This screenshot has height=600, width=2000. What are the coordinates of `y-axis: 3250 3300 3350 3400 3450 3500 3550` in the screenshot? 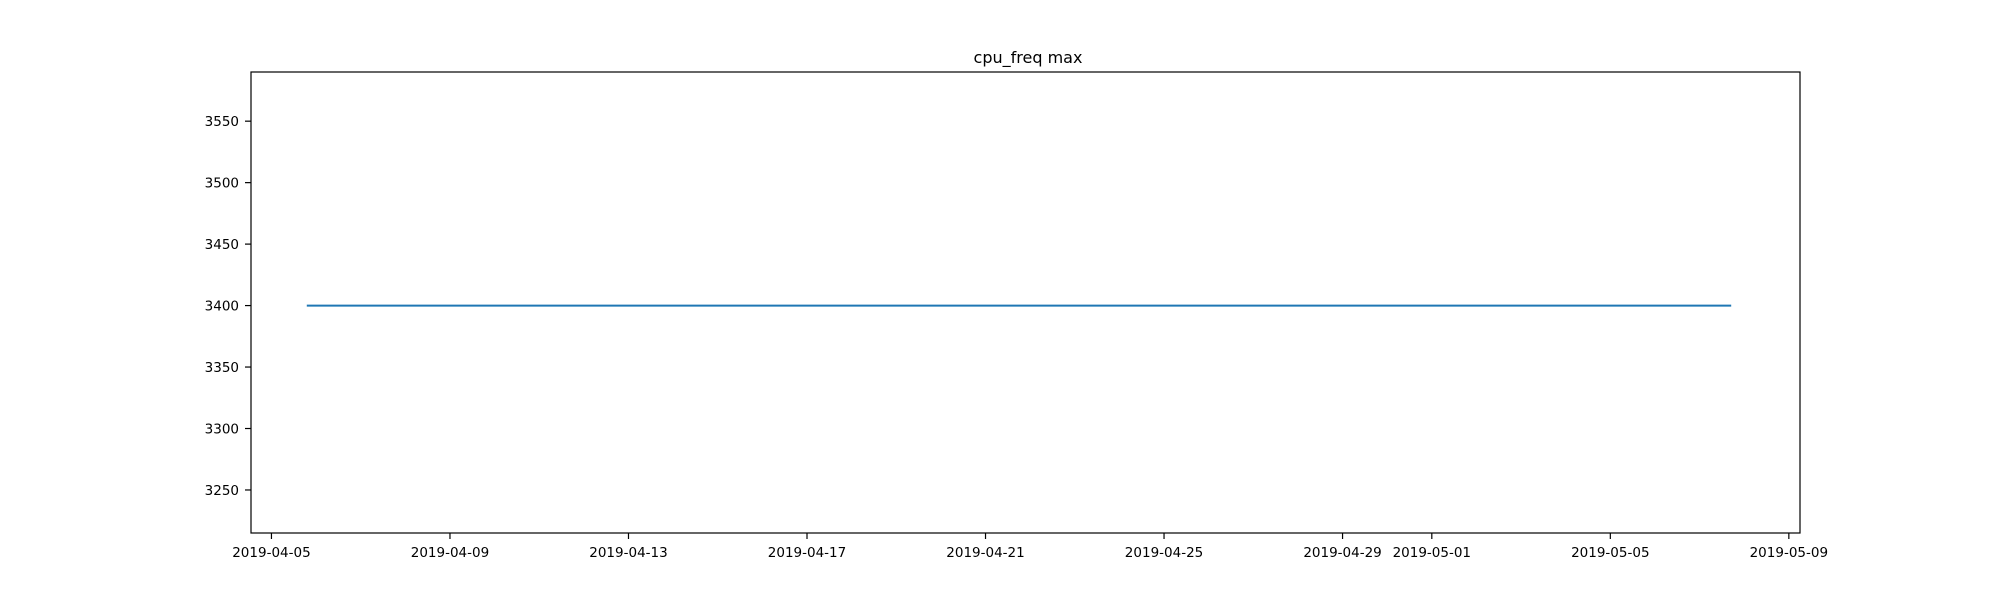 It's located at (228, 306).